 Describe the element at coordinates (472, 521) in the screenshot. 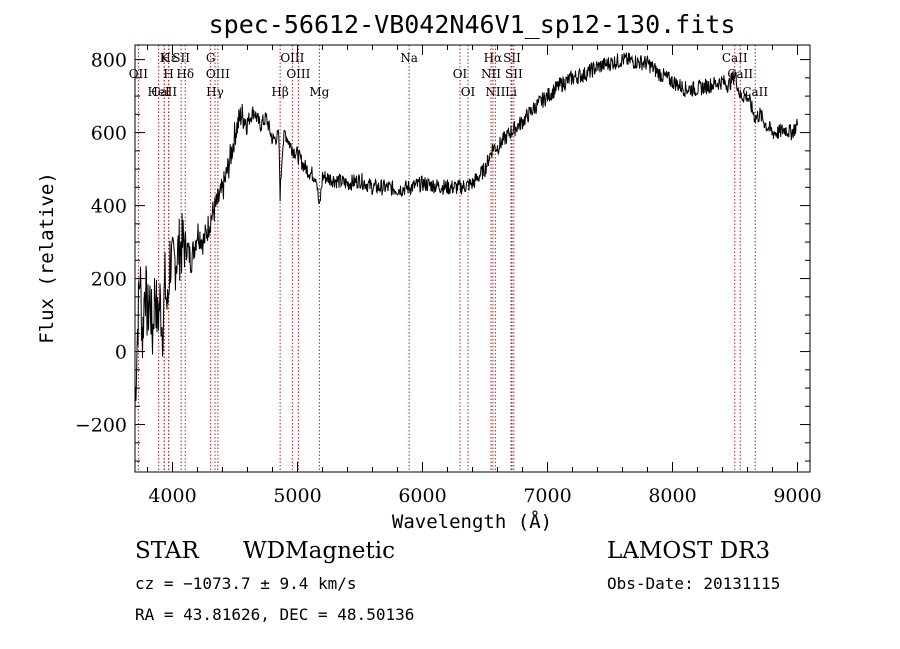

I see `x-axis-title: Wavelength (Å)` at that location.